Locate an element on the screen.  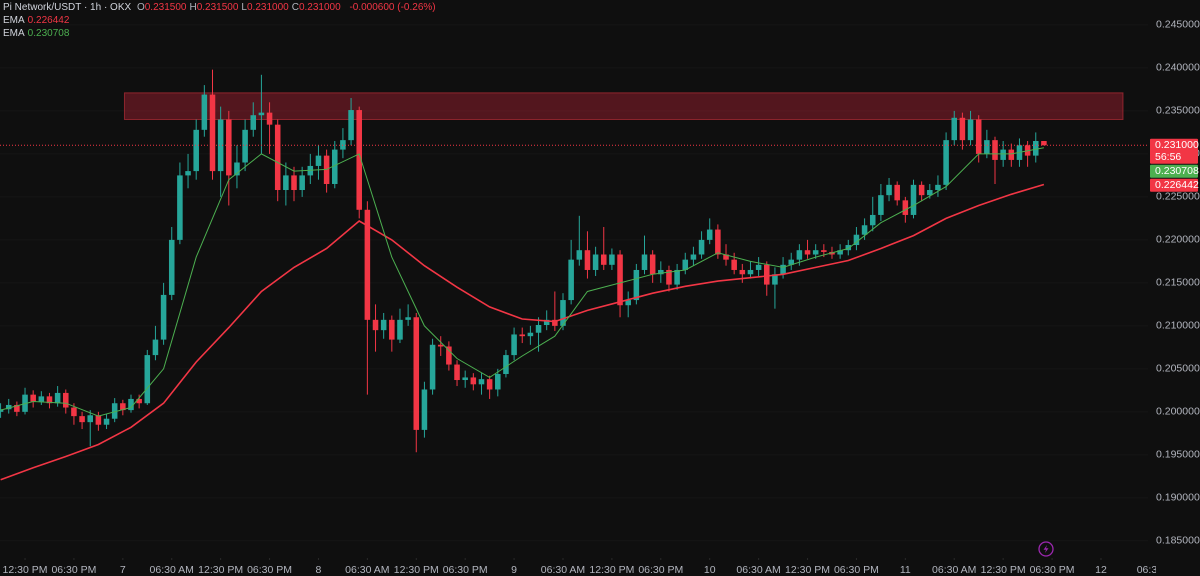
y-tick-label: 0.240000 is located at coordinates (1178, 68).